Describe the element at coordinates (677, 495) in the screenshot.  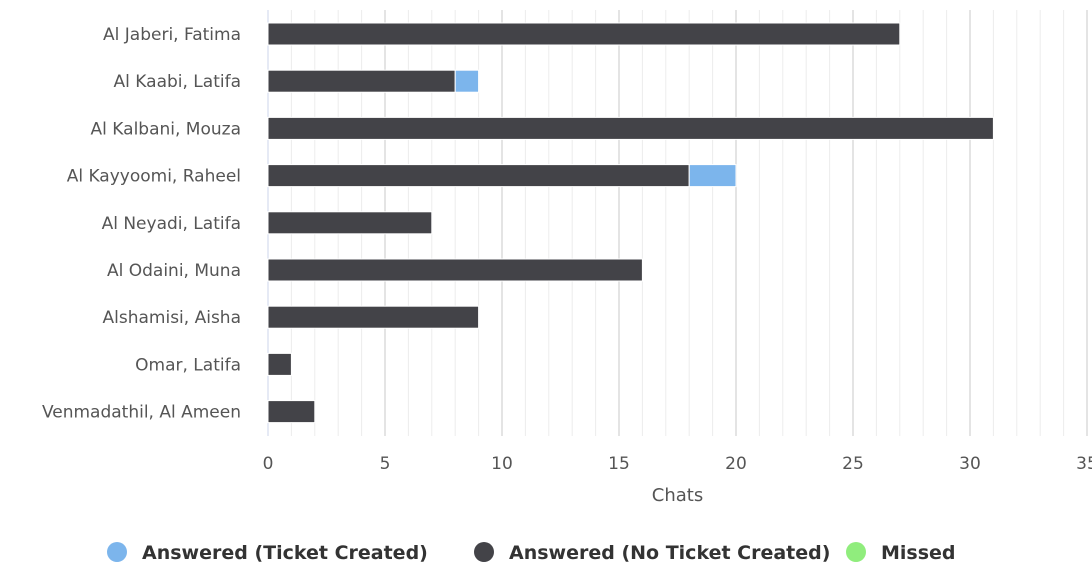
I see `x-axis-title: Chats` at that location.